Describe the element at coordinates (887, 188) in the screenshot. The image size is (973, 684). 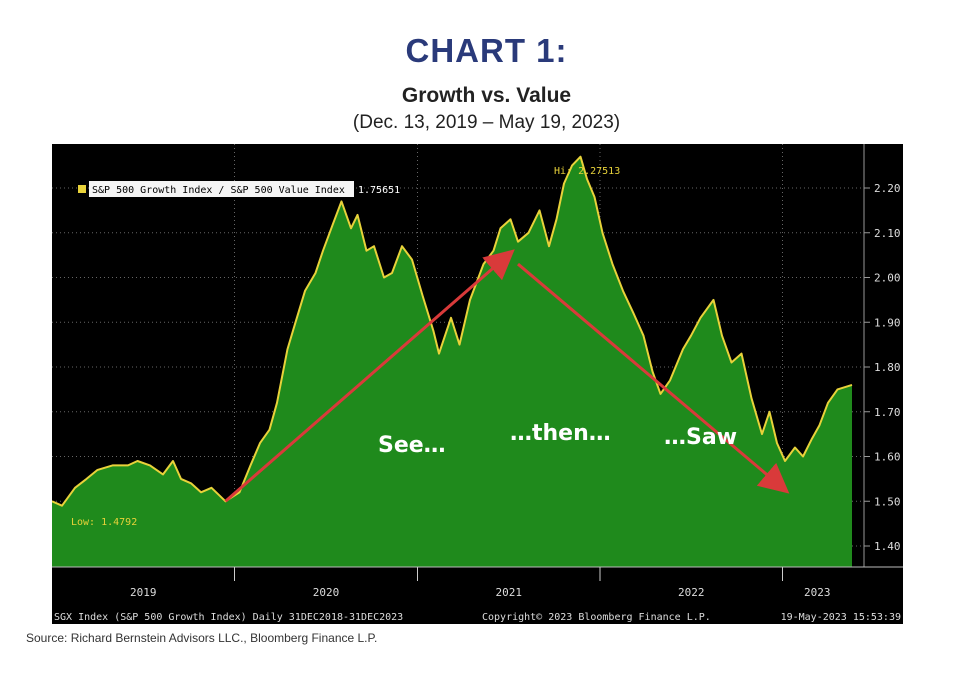
I see `y-tick-label: 2.20` at that location.